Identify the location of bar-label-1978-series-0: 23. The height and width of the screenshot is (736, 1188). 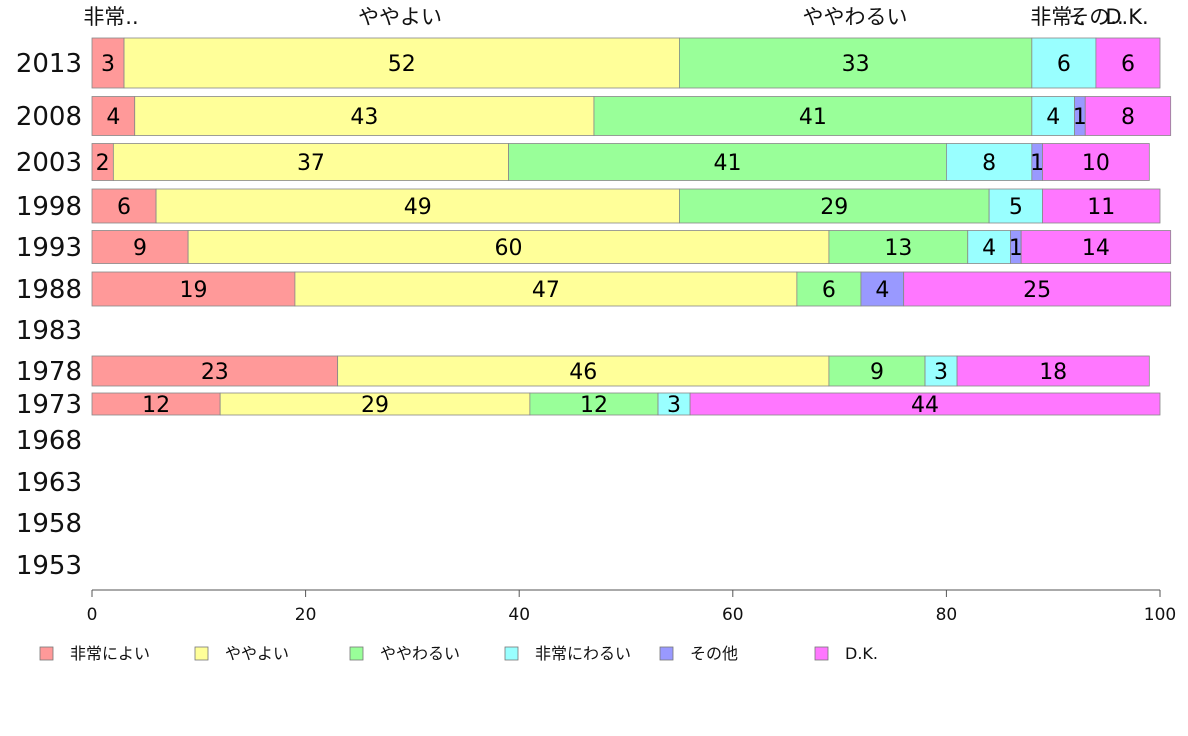
(215, 372).